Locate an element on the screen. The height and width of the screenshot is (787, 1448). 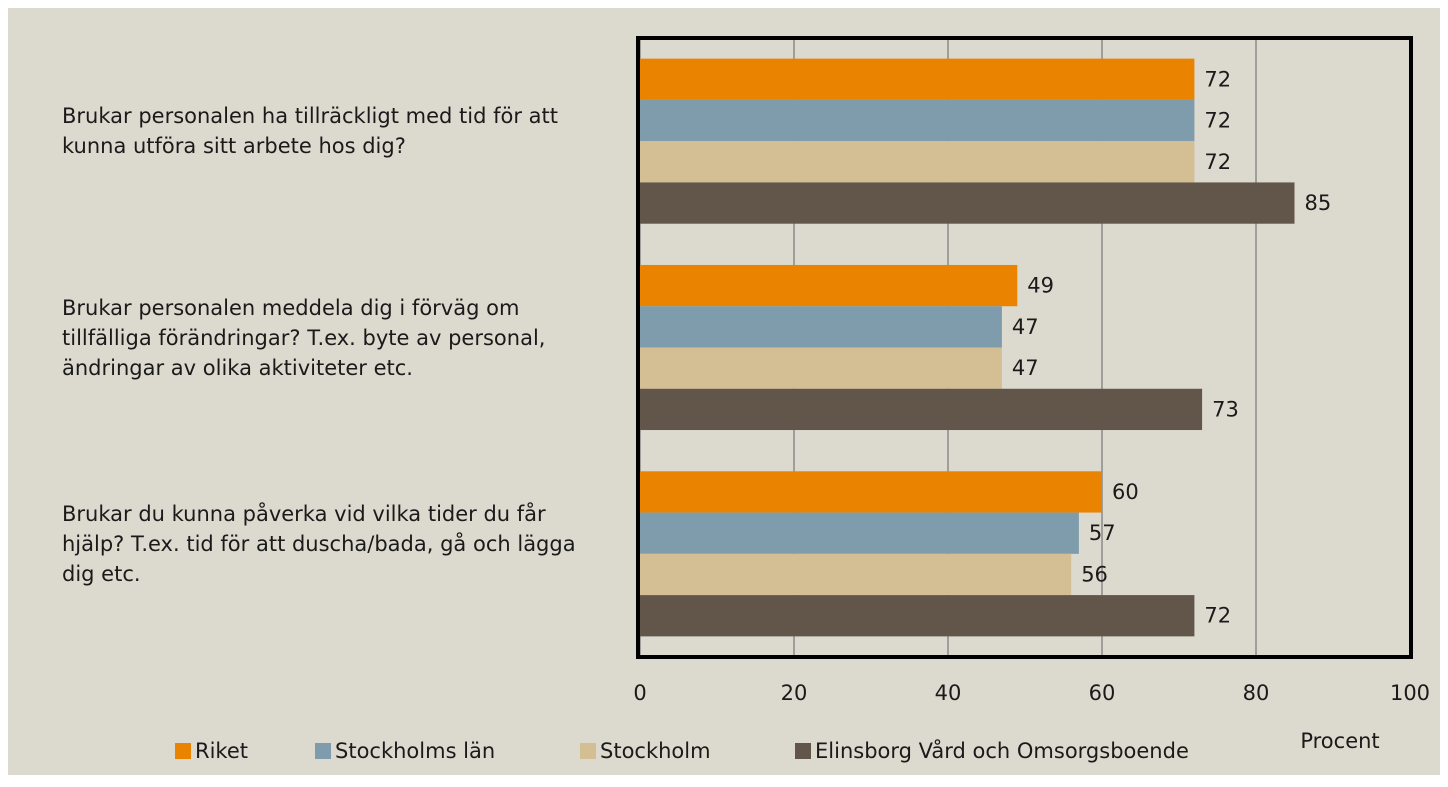
value-label: 85 is located at coordinates (1318, 203).